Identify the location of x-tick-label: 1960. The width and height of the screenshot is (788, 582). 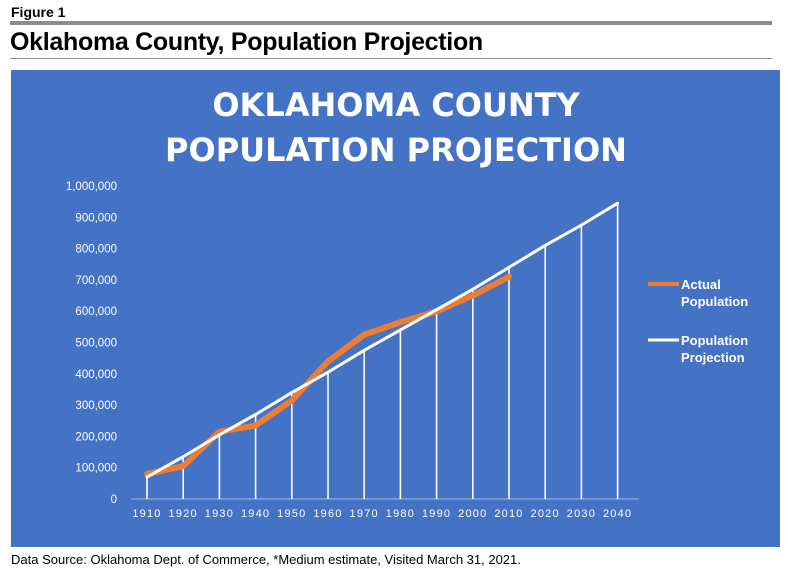
(327, 514).